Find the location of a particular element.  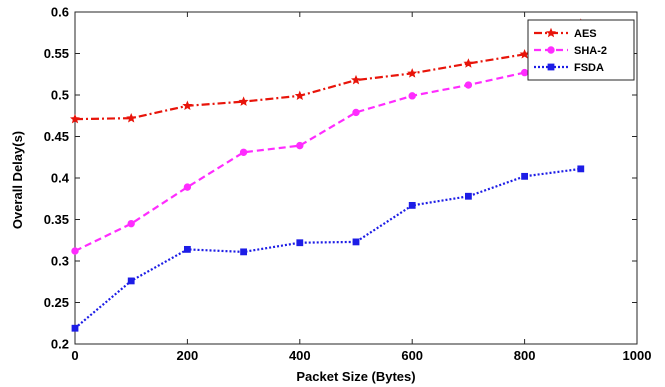

x-axis-title: Packet Size (Bytes) is located at coordinates (355, 376).